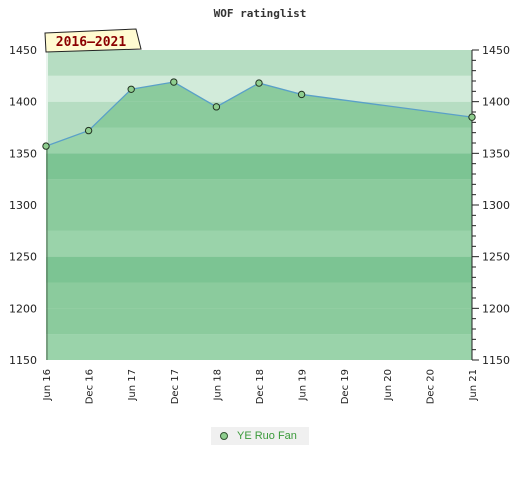 This screenshot has height=480, width=520. Describe the element at coordinates (260, 13) in the screenshot. I see `chart-title: WOF ratinglist` at that location.